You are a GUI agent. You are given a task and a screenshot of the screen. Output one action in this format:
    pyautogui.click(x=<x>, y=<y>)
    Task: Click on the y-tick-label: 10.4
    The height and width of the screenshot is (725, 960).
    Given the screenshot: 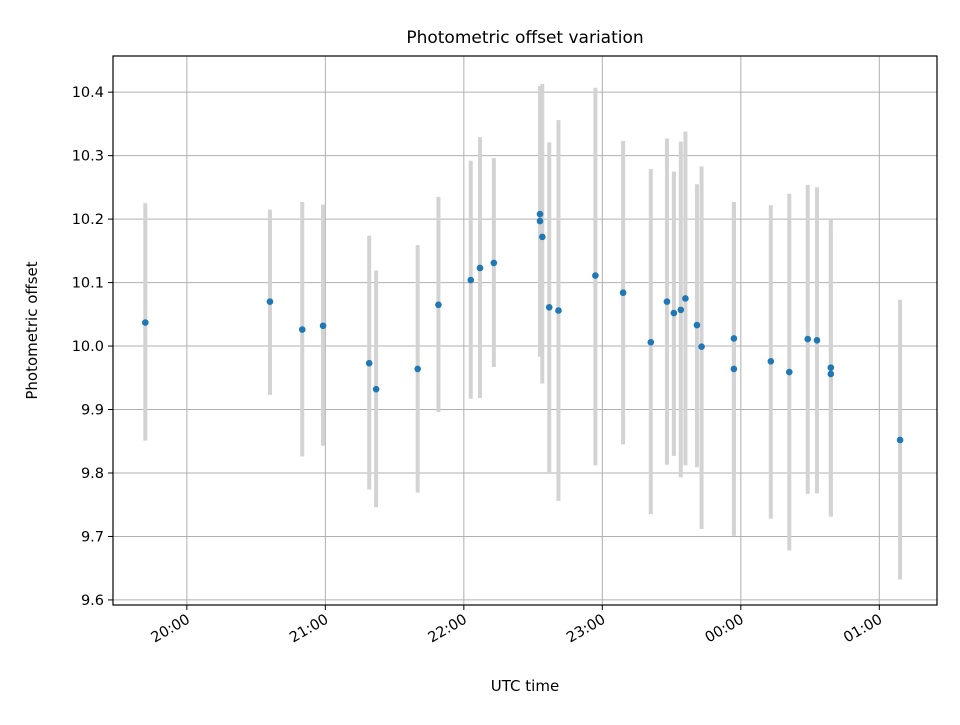 What is the action you would take?
    pyautogui.click(x=88, y=93)
    